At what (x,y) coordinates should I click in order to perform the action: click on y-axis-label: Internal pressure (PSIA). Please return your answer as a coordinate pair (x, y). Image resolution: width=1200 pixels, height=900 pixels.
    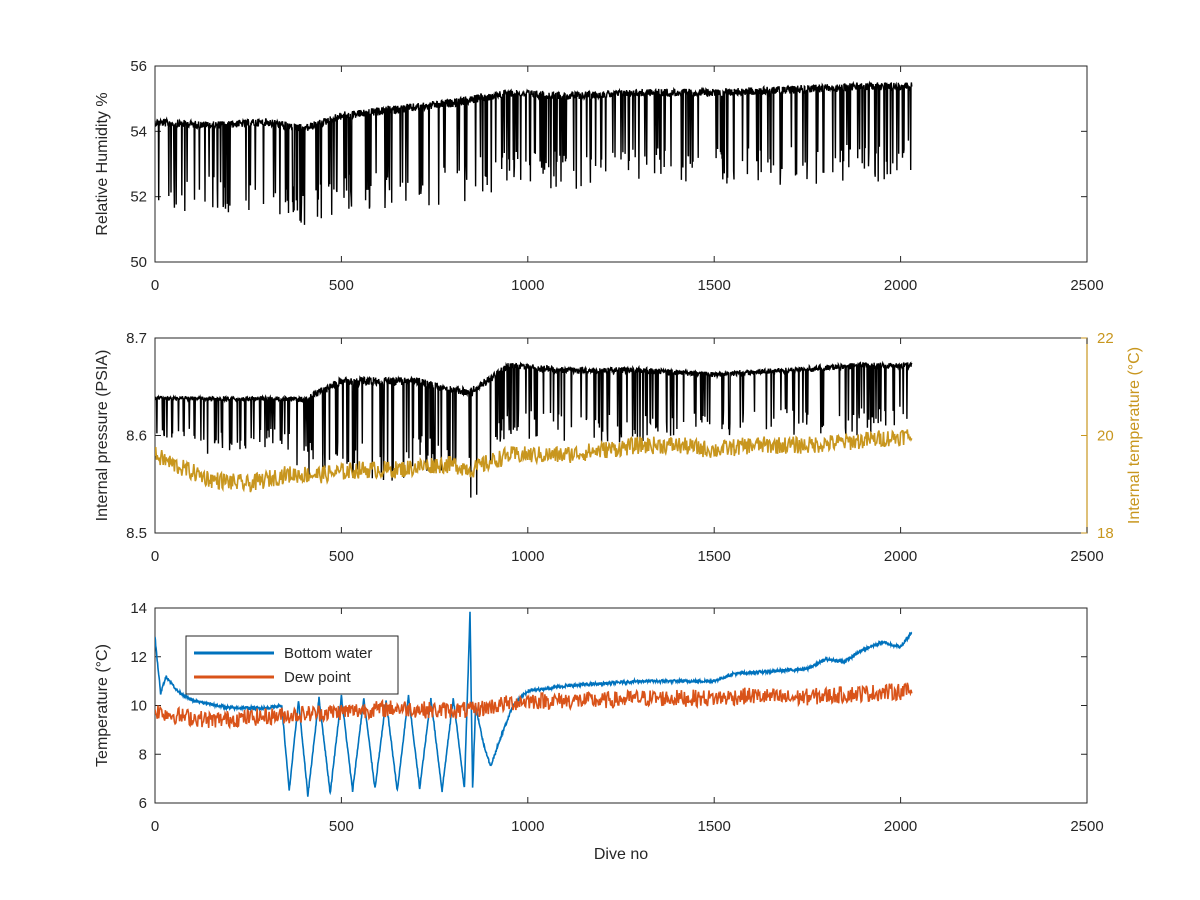
    Looking at the image, I should click on (102, 436).